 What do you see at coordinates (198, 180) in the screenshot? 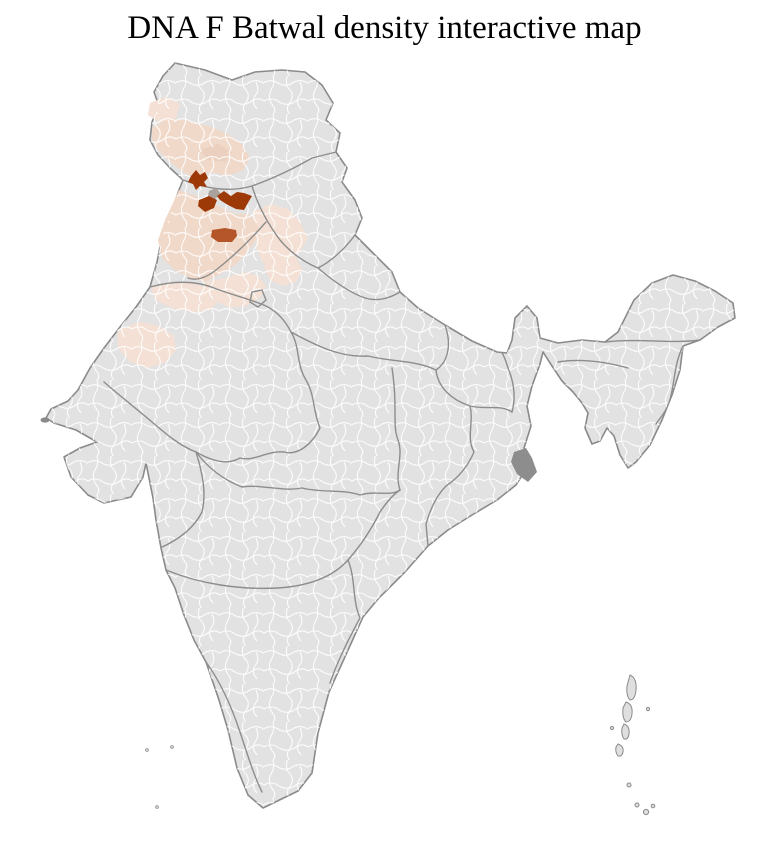
I see `nw-district-star` at bounding box center [198, 180].